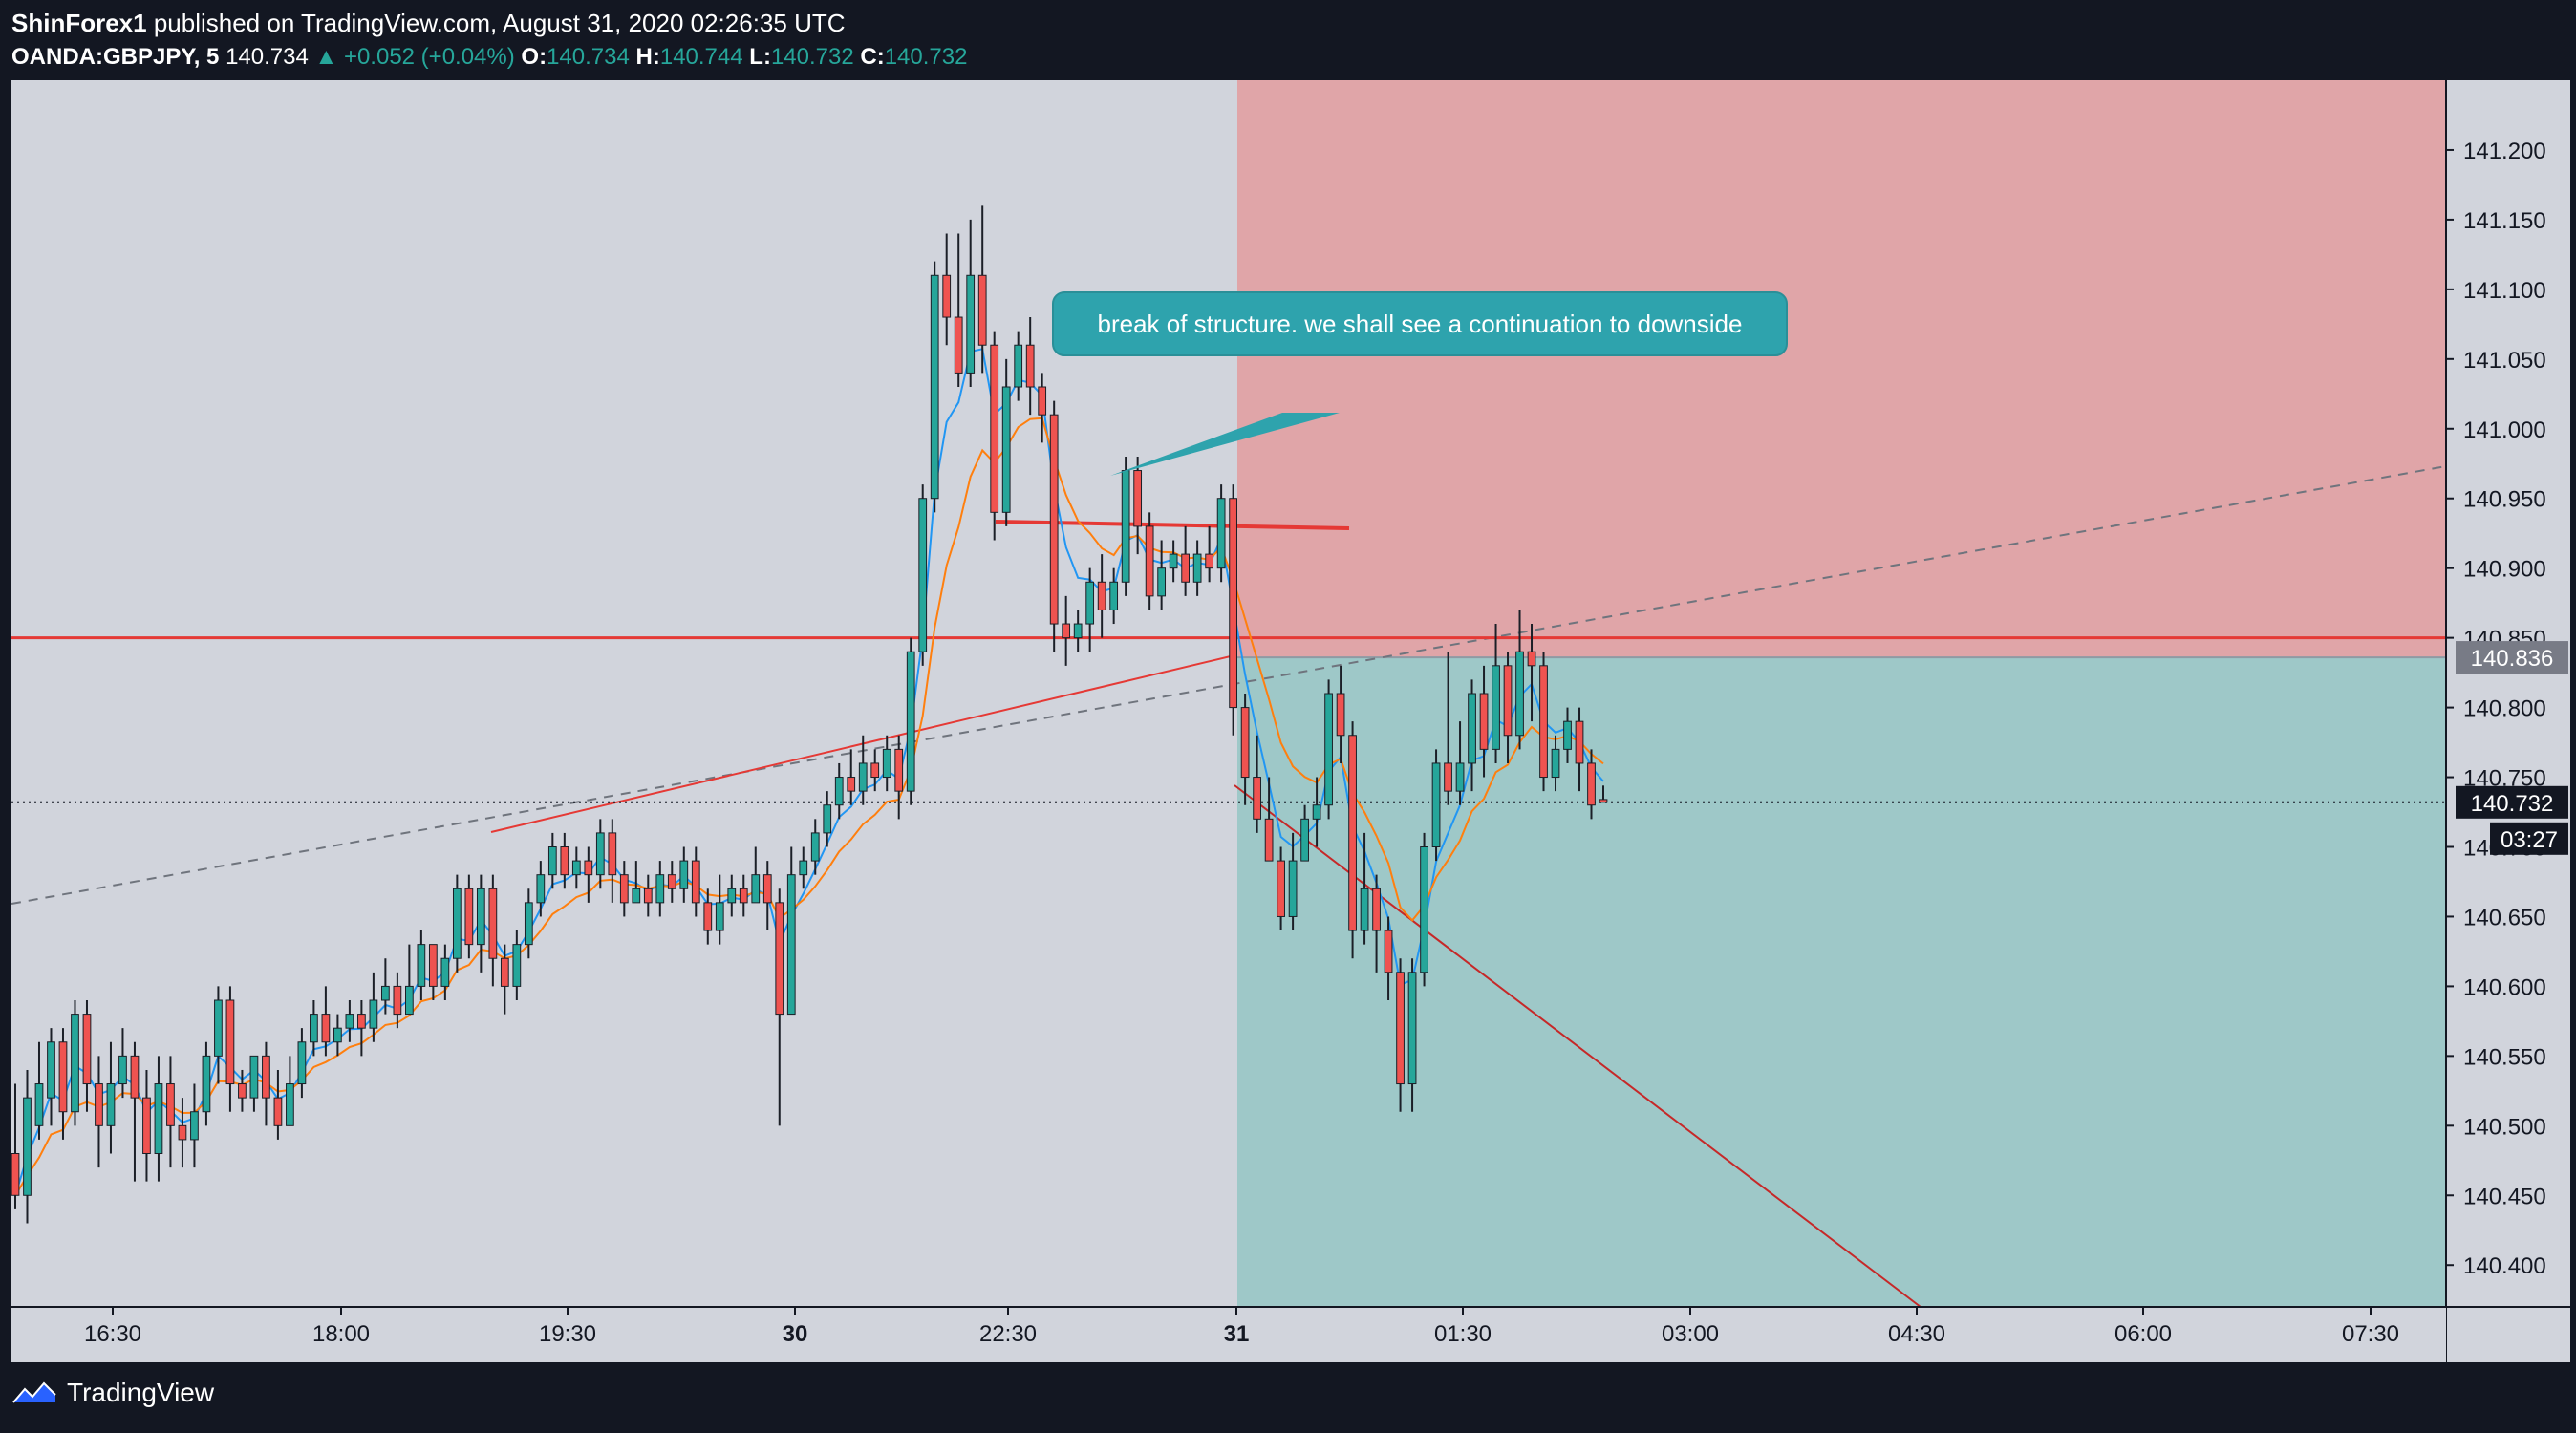 The height and width of the screenshot is (1433, 2576). Describe the element at coordinates (2504, 918) in the screenshot. I see `y-tick-label: 140.650` at that location.